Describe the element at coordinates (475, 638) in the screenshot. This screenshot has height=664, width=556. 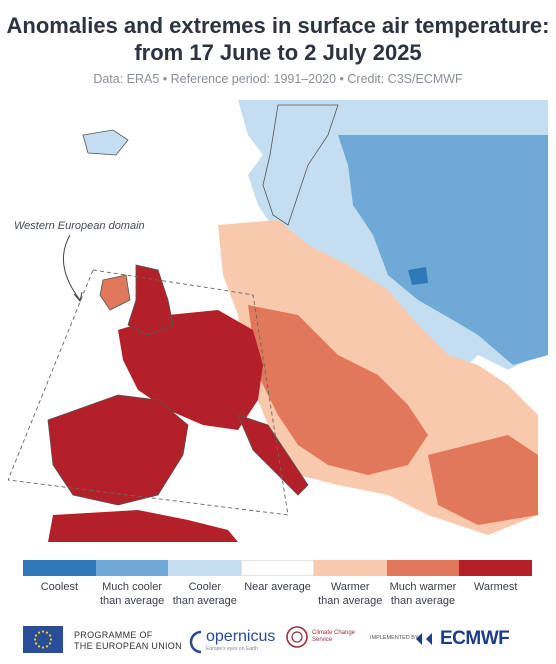
I see `ecmwf-wordmark: ECMWF` at that location.